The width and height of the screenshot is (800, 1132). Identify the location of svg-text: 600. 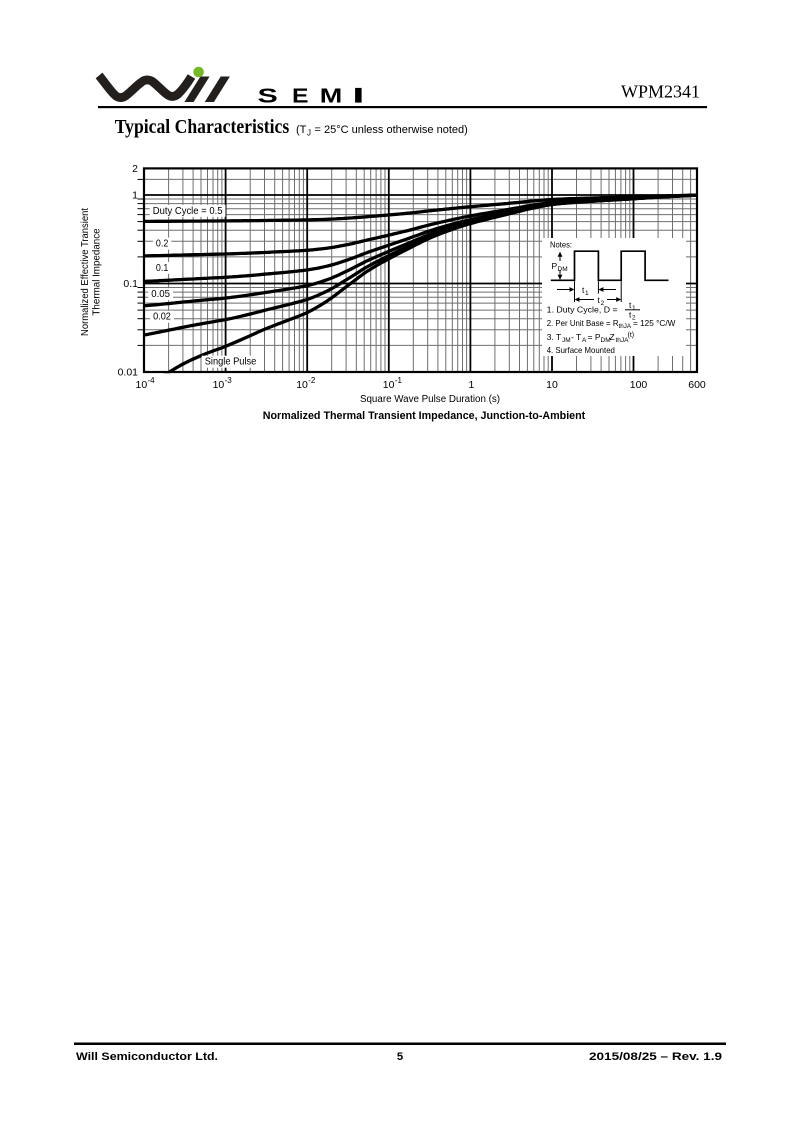
(697, 385).